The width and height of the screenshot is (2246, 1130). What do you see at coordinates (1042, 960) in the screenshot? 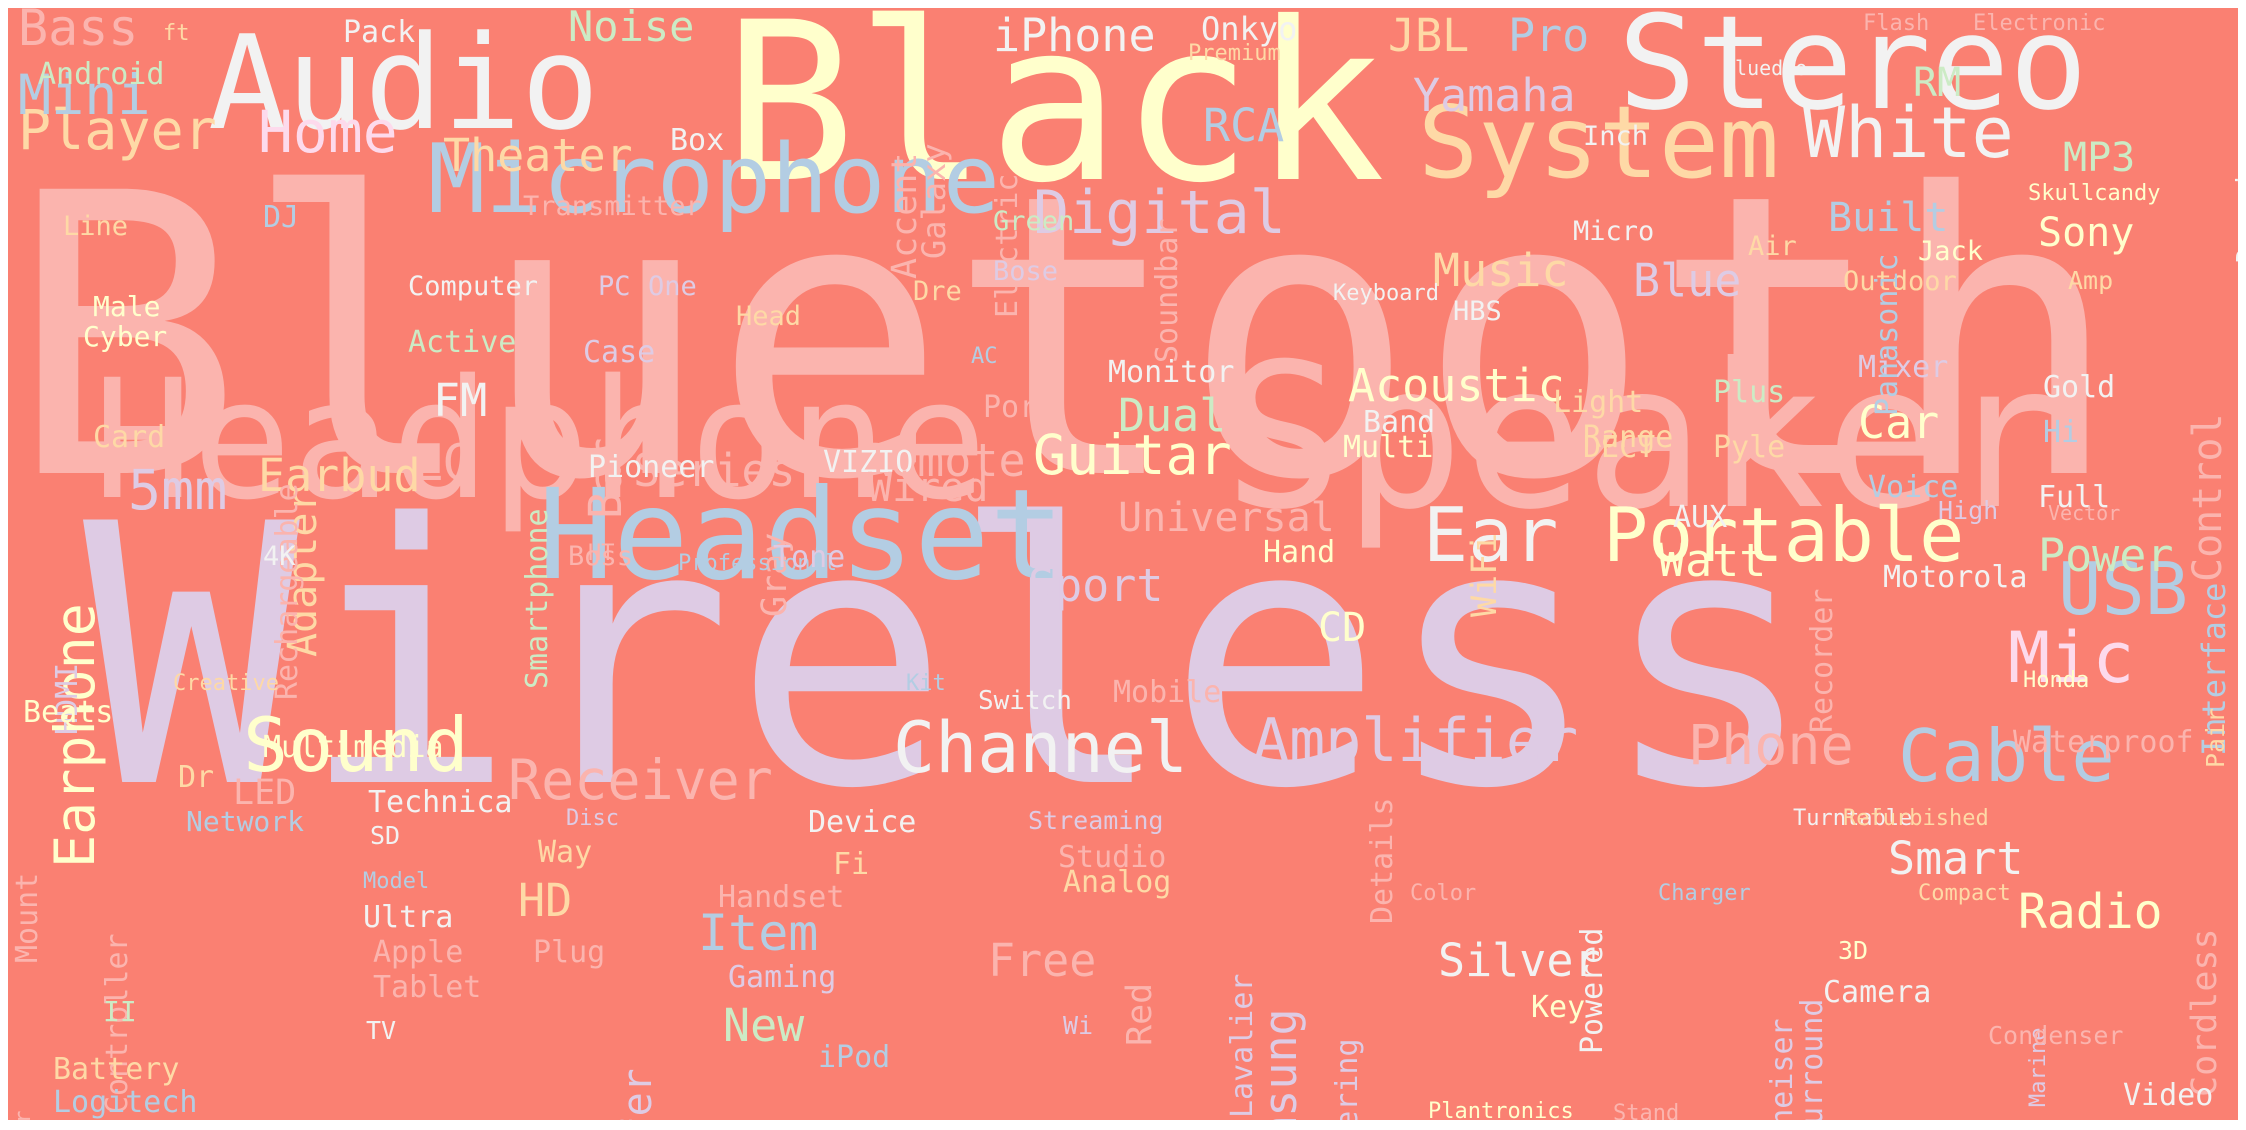
I see `cloud-word: Free` at bounding box center [1042, 960].